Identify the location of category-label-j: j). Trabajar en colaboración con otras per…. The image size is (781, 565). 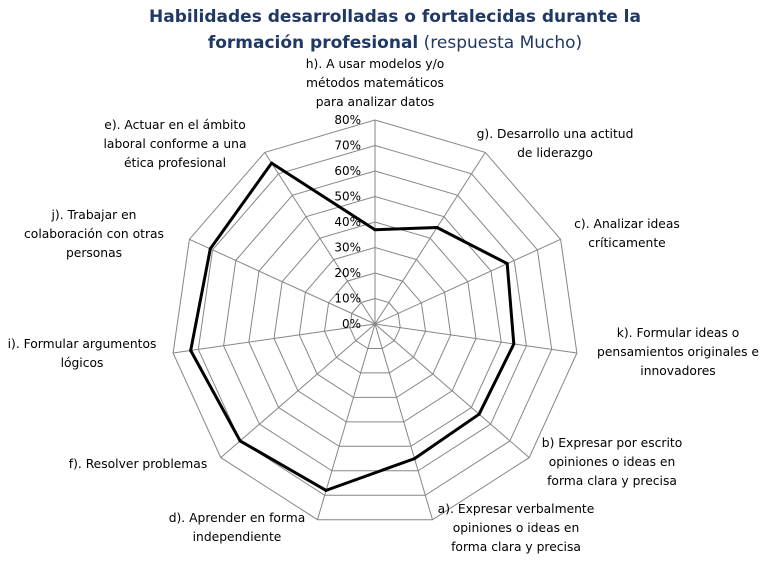
(94, 234).